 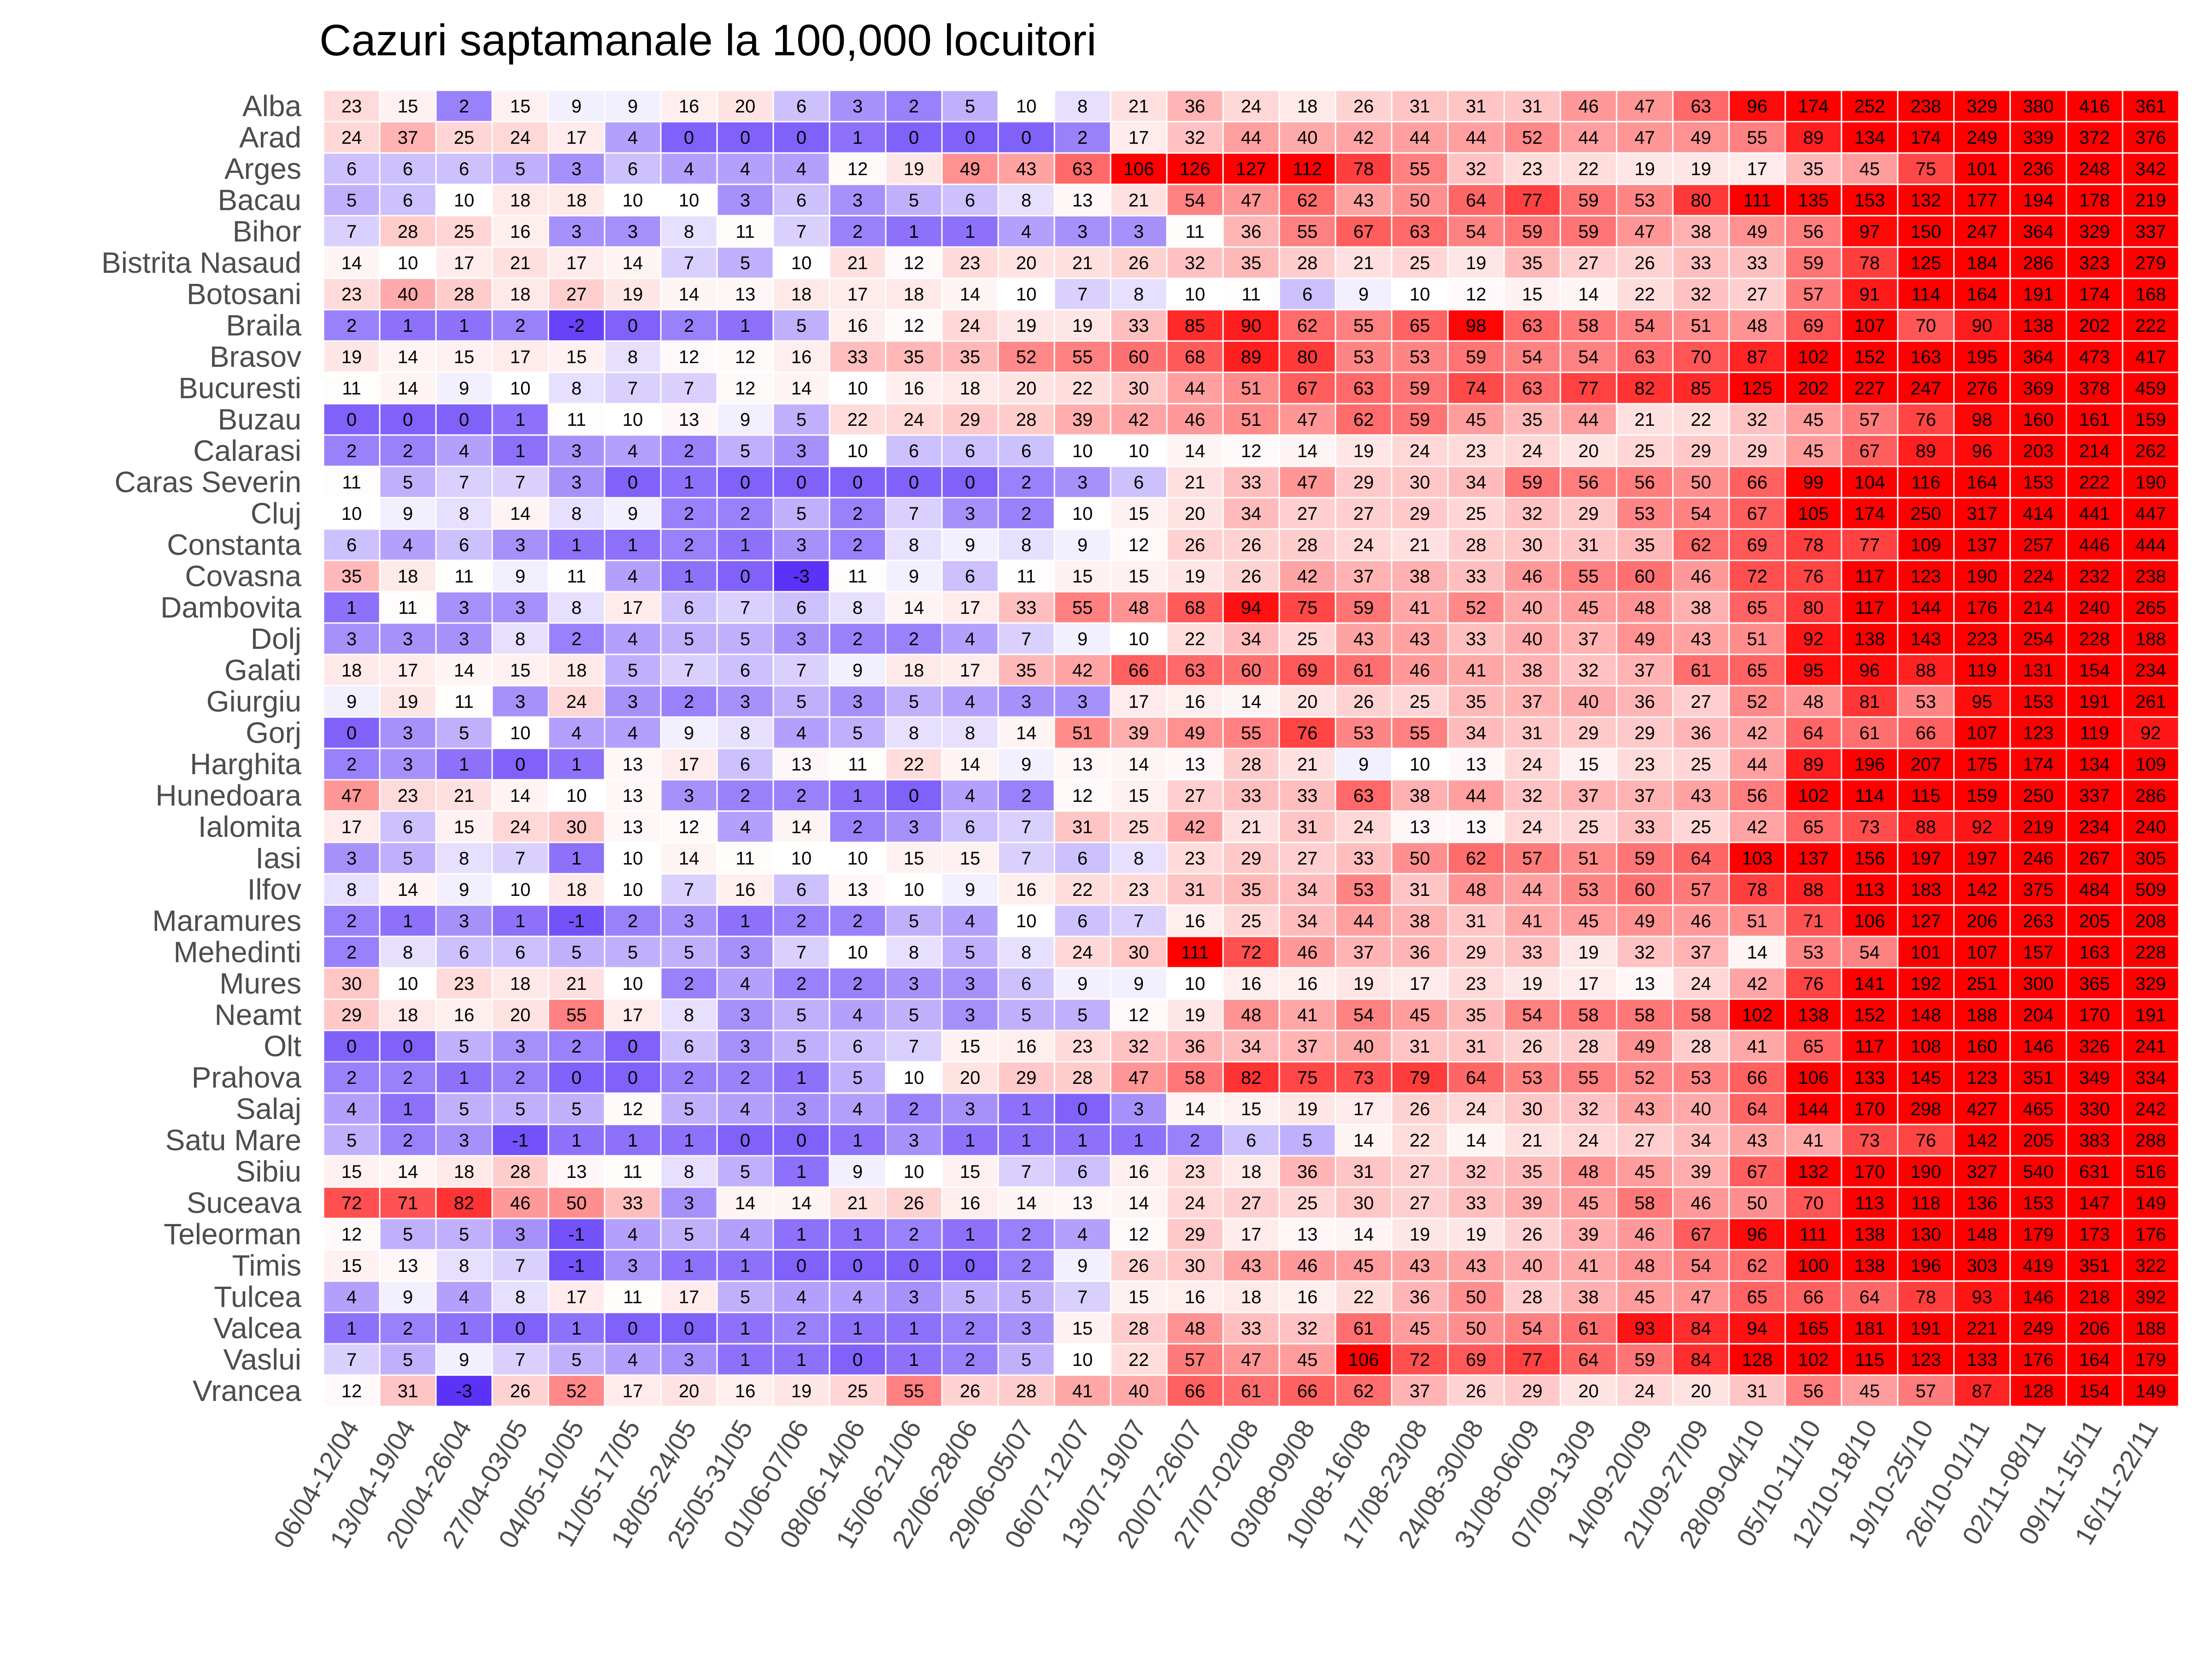 What do you see at coordinates (253, 701) in the screenshot?
I see `row-label: Giurgiu` at bounding box center [253, 701].